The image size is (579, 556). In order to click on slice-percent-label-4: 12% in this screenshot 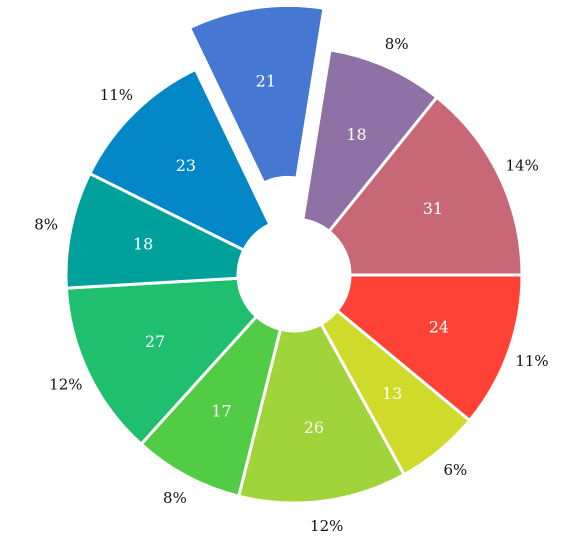, I will do `click(65, 384)`.